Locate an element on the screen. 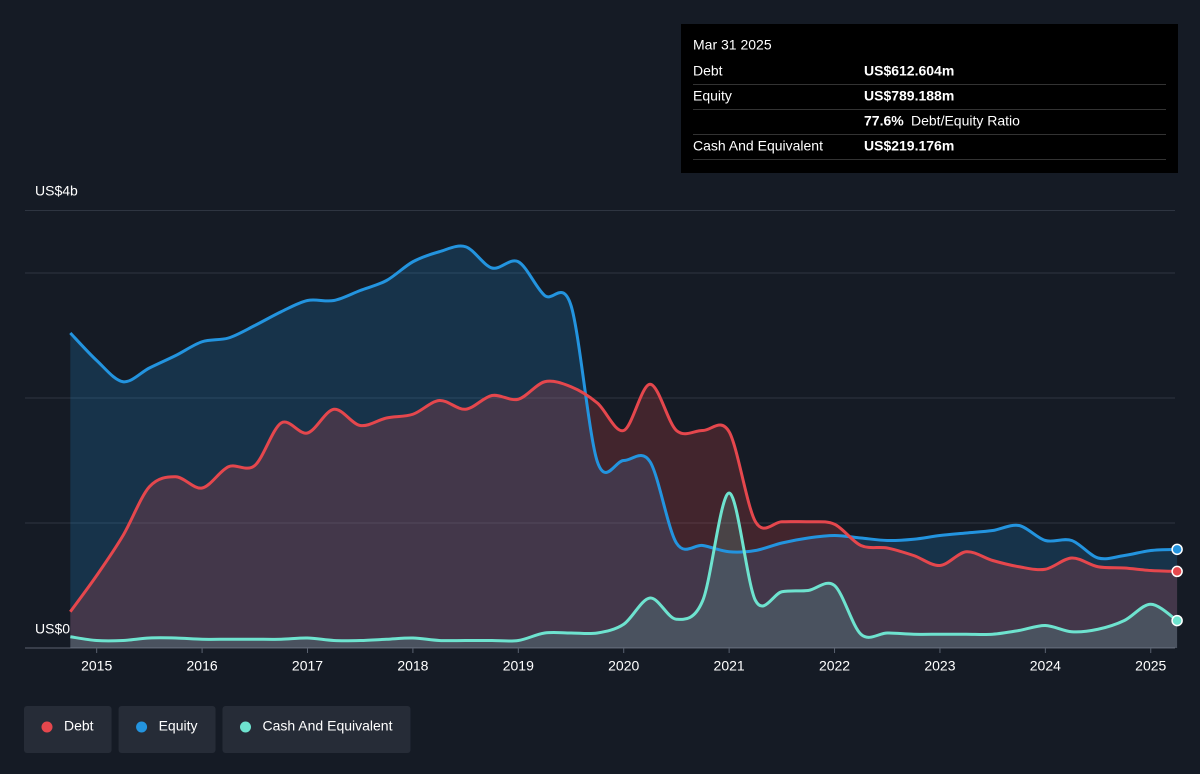  tooltip-box is located at coordinates (929, 98).